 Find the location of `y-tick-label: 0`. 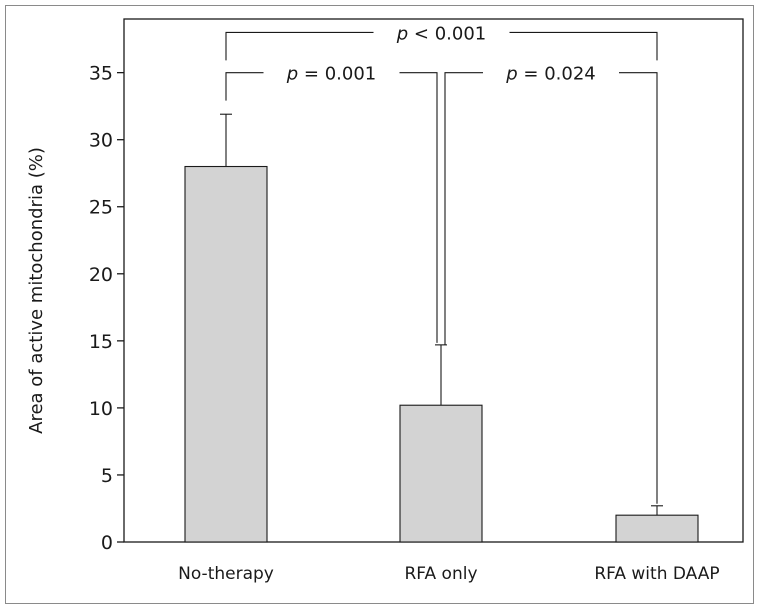

y-tick-label: 0 is located at coordinates (107, 543).